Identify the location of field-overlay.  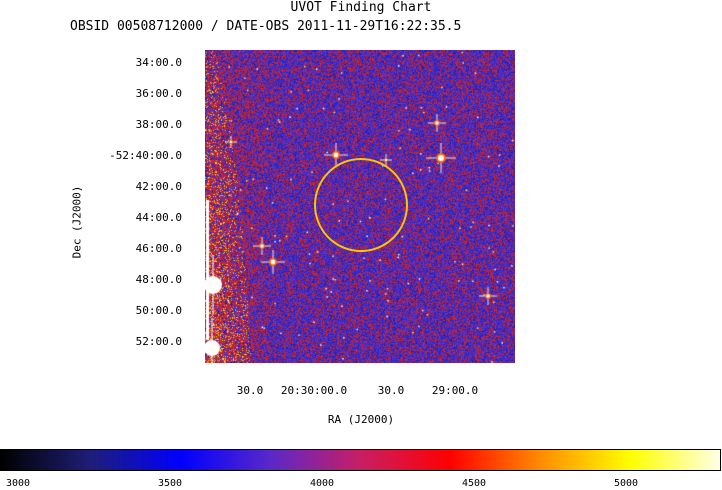
(361, 205).